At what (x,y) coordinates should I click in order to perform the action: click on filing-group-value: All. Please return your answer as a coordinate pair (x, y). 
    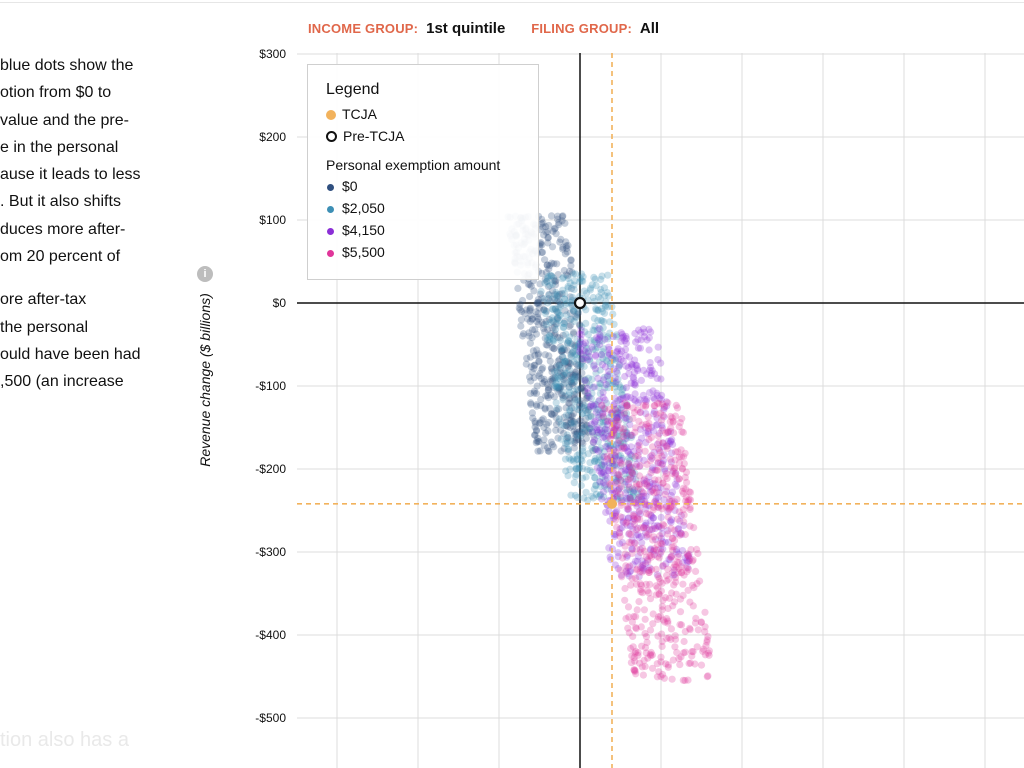
    Looking at the image, I should click on (649, 28).